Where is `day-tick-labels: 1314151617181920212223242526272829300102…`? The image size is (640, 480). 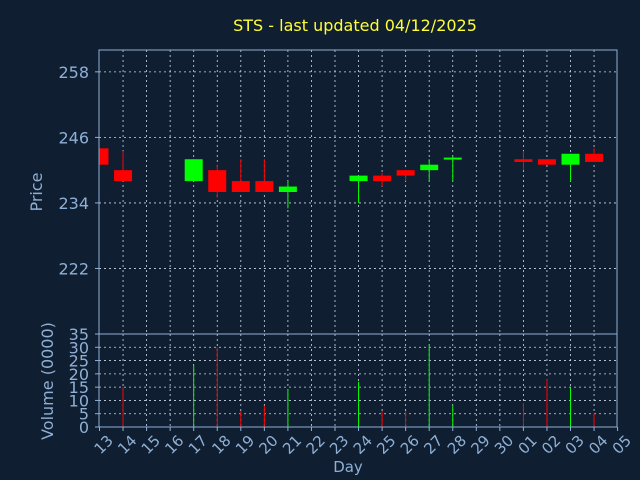
day-tick-labels: 1314151617181920212223242526272829300102… is located at coordinates (363, 442).